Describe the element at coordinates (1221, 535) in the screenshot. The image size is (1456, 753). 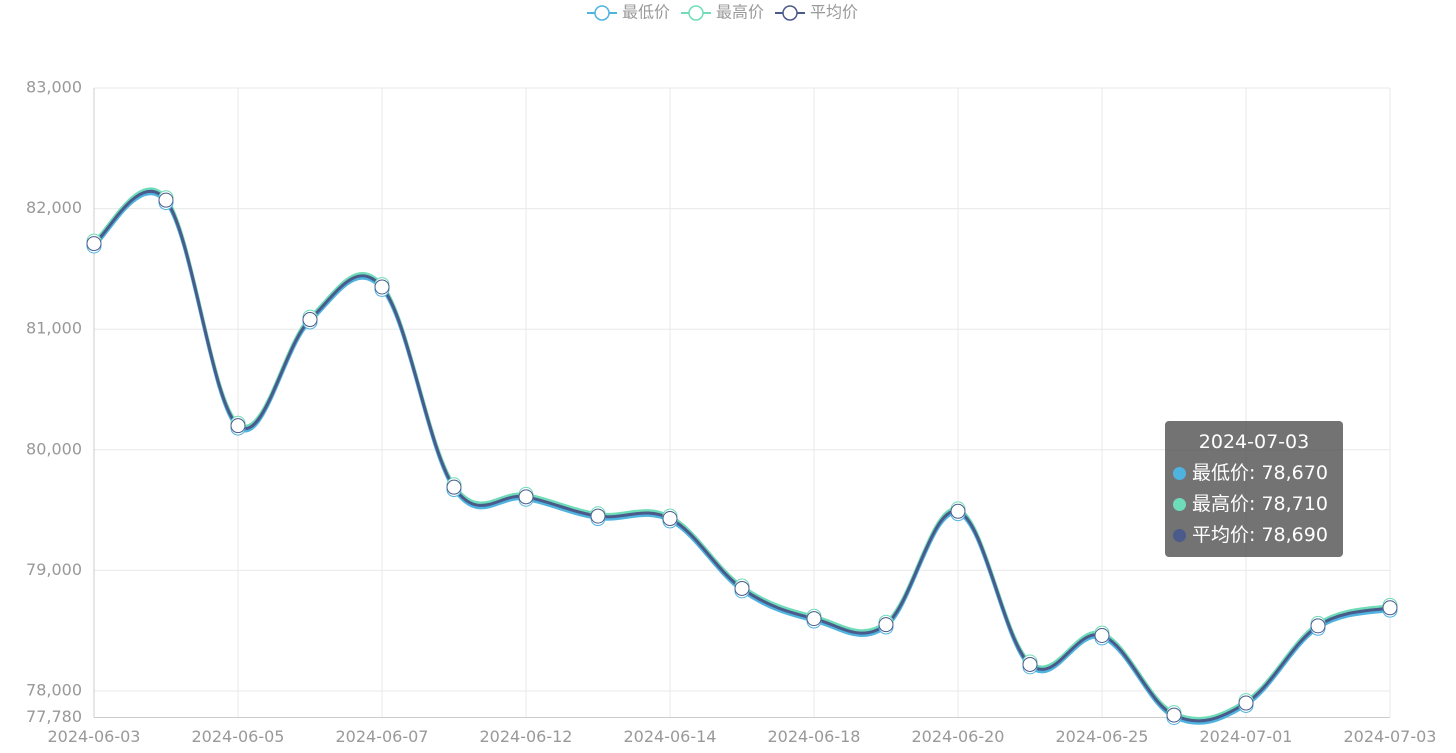
I see `tooltip-name: 平均价` at that location.